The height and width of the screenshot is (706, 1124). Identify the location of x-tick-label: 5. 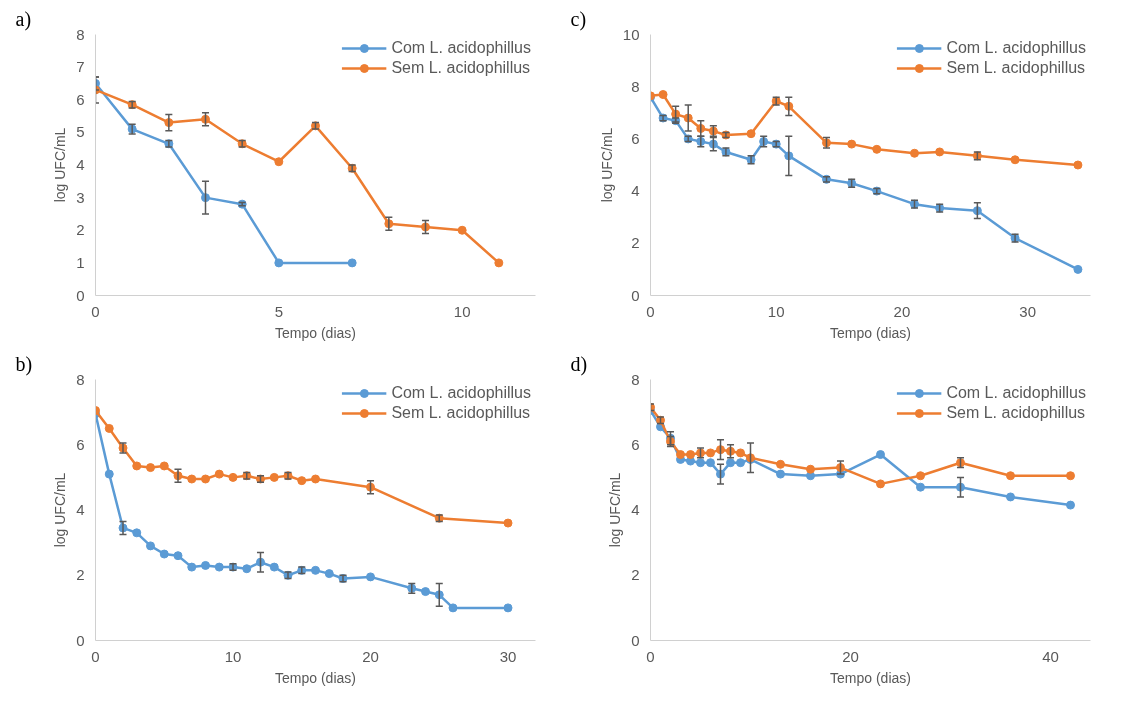
(279, 311).